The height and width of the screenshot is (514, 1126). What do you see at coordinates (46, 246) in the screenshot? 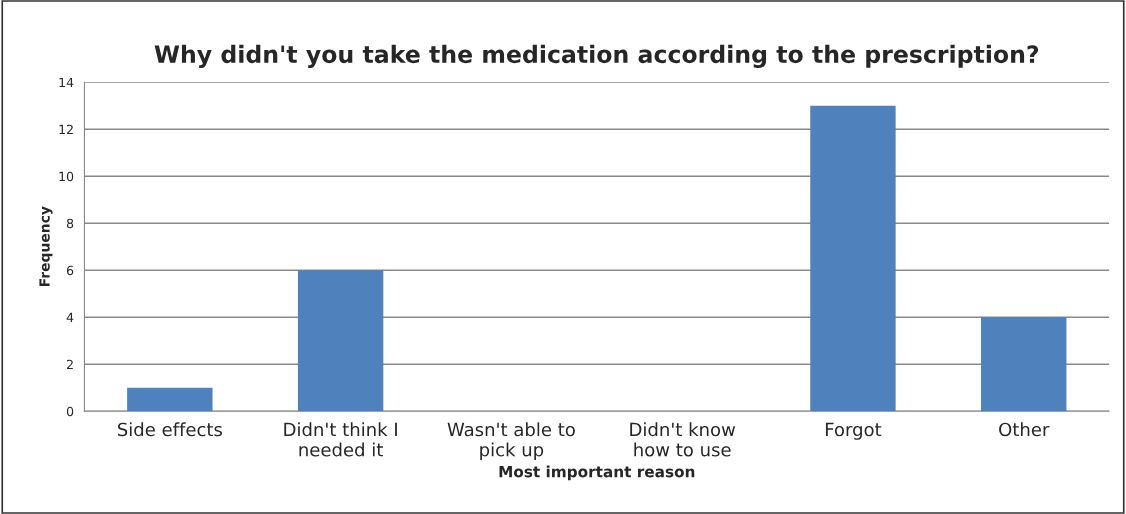
I see `y-axis-title: Frequency` at bounding box center [46, 246].